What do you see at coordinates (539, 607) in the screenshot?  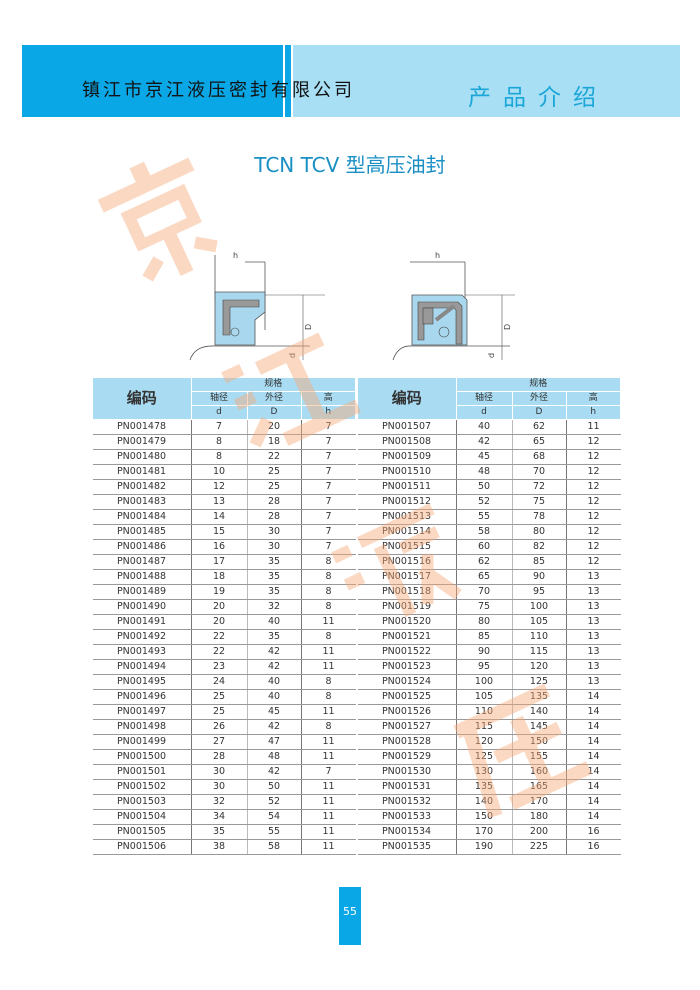 I see `cell-D: 100` at bounding box center [539, 607].